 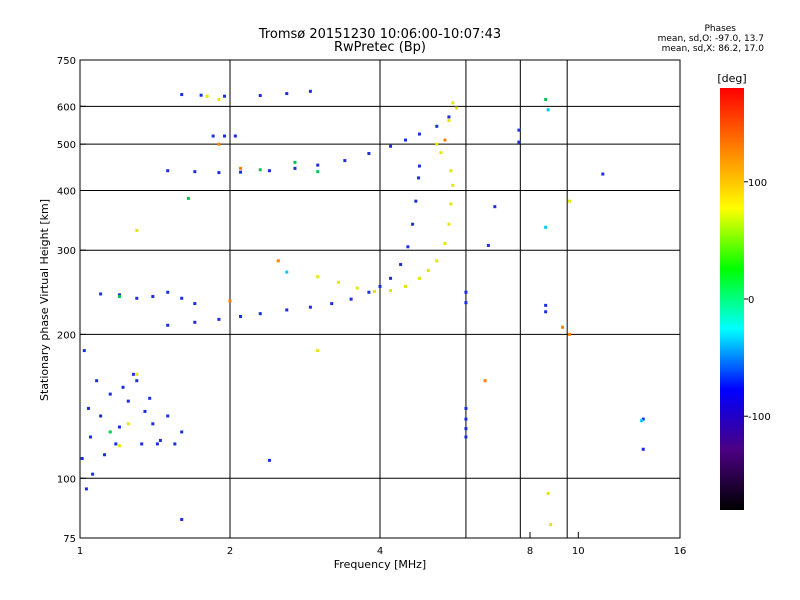 I want to click on y-axis-label: Stationary phase Virtual Height [km], so click(x=44, y=300).